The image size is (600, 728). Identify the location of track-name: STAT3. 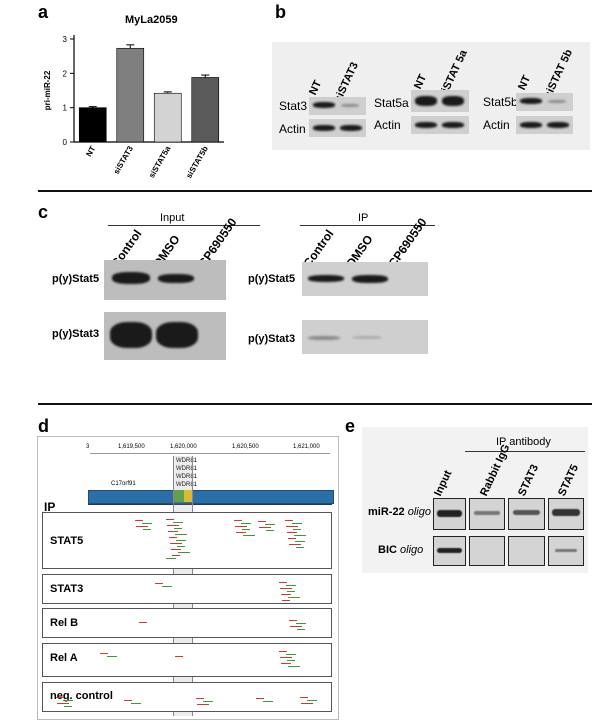
(67, 589).